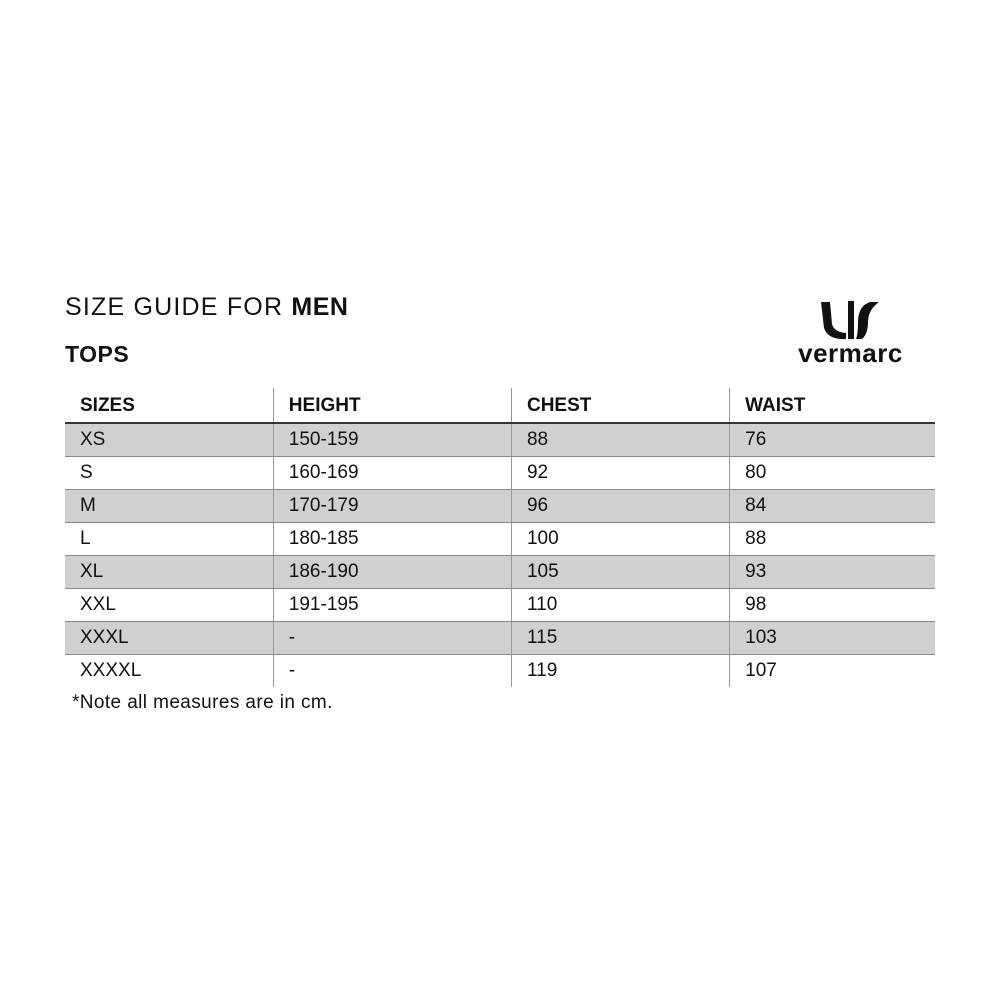 The width and height of the screenshot is (1000, 1000). Describe the element at coordinates (832, 506) in the screenshot. I see `table-cell: 84` at that location.